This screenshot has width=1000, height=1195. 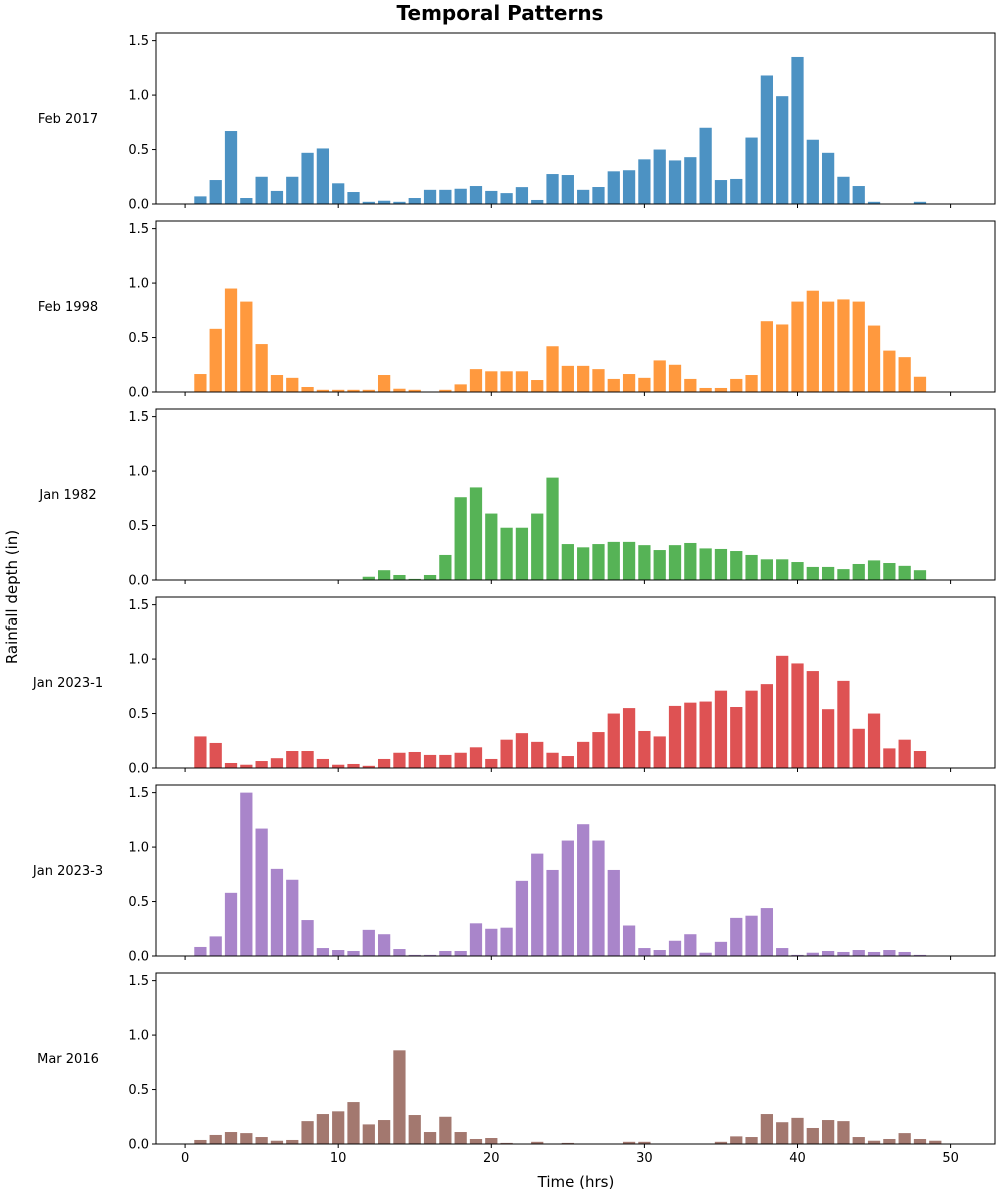 What do you see at coordinates (12, 597) in the screenshot?
I see `y-axis-label: Rainfall depth (in)` at bounding box center [12, 597].